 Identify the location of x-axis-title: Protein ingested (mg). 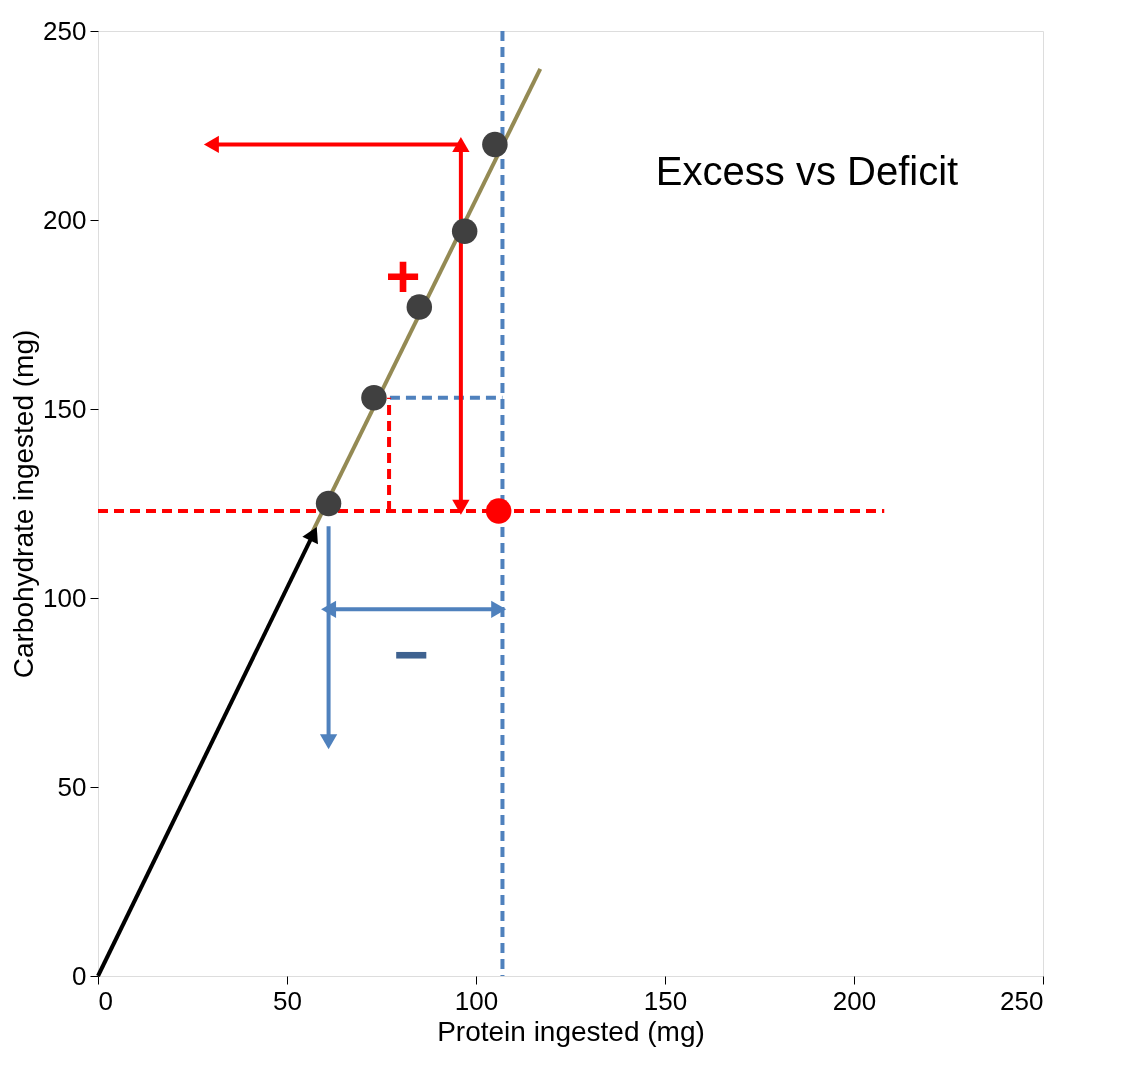
(571, 1031).